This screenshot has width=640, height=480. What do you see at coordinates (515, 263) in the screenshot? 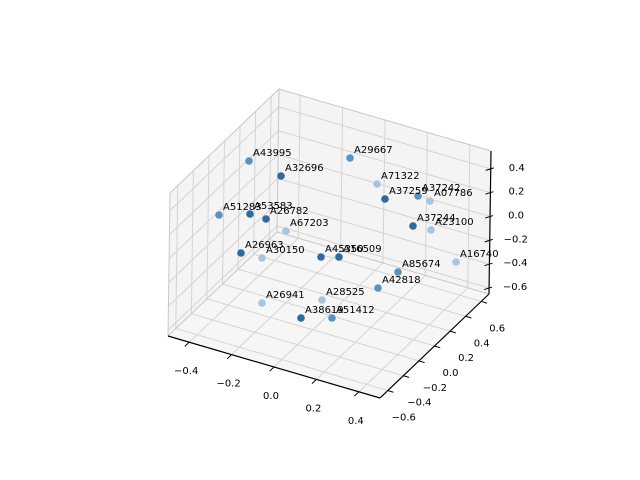
I see `z-tick-label: −0.4` at bounding box center [515, 263].